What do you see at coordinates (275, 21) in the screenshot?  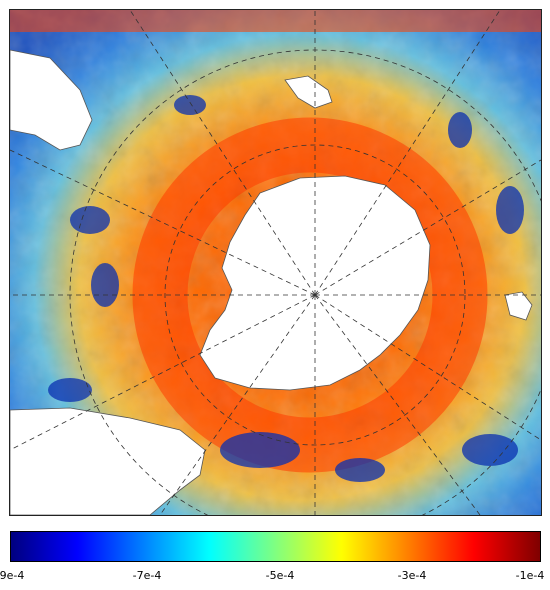 I see `top-strip` at bounding box center [275, 21].